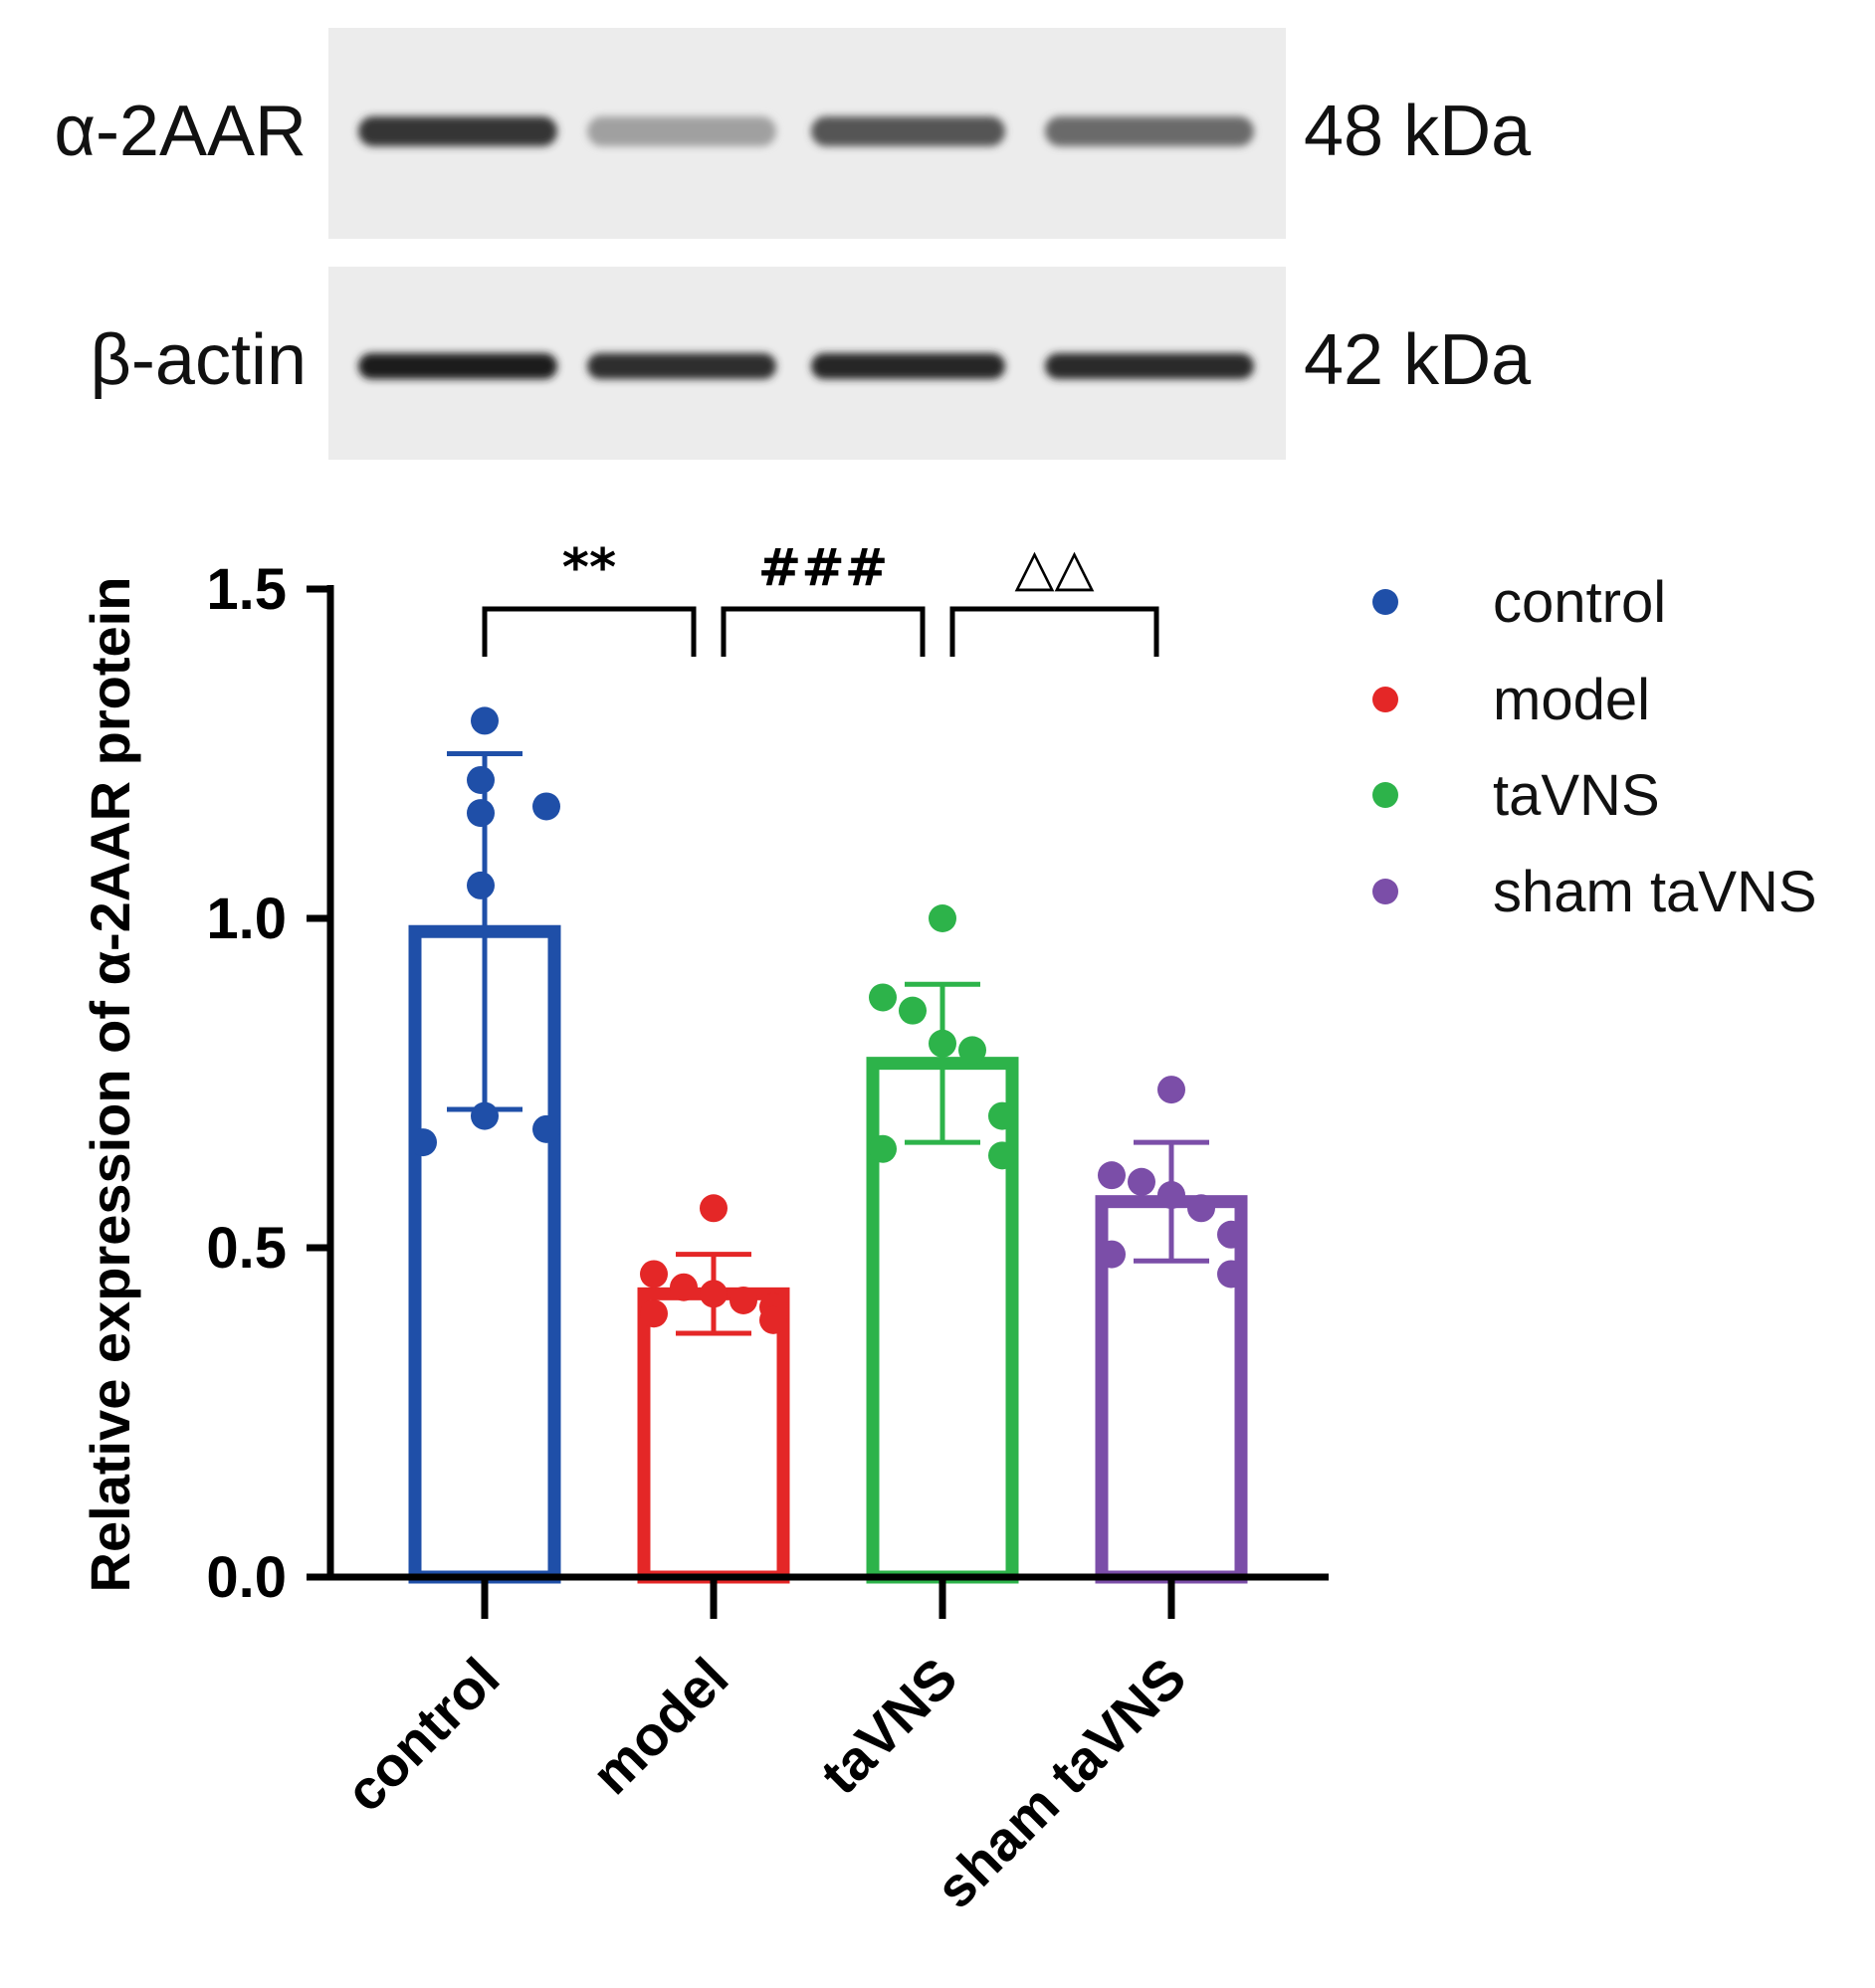  What do you see at coordinates (888, 1726) in the screenshot?
I see `x-tick-label: taVNS` at bounding box center [888, 1726].